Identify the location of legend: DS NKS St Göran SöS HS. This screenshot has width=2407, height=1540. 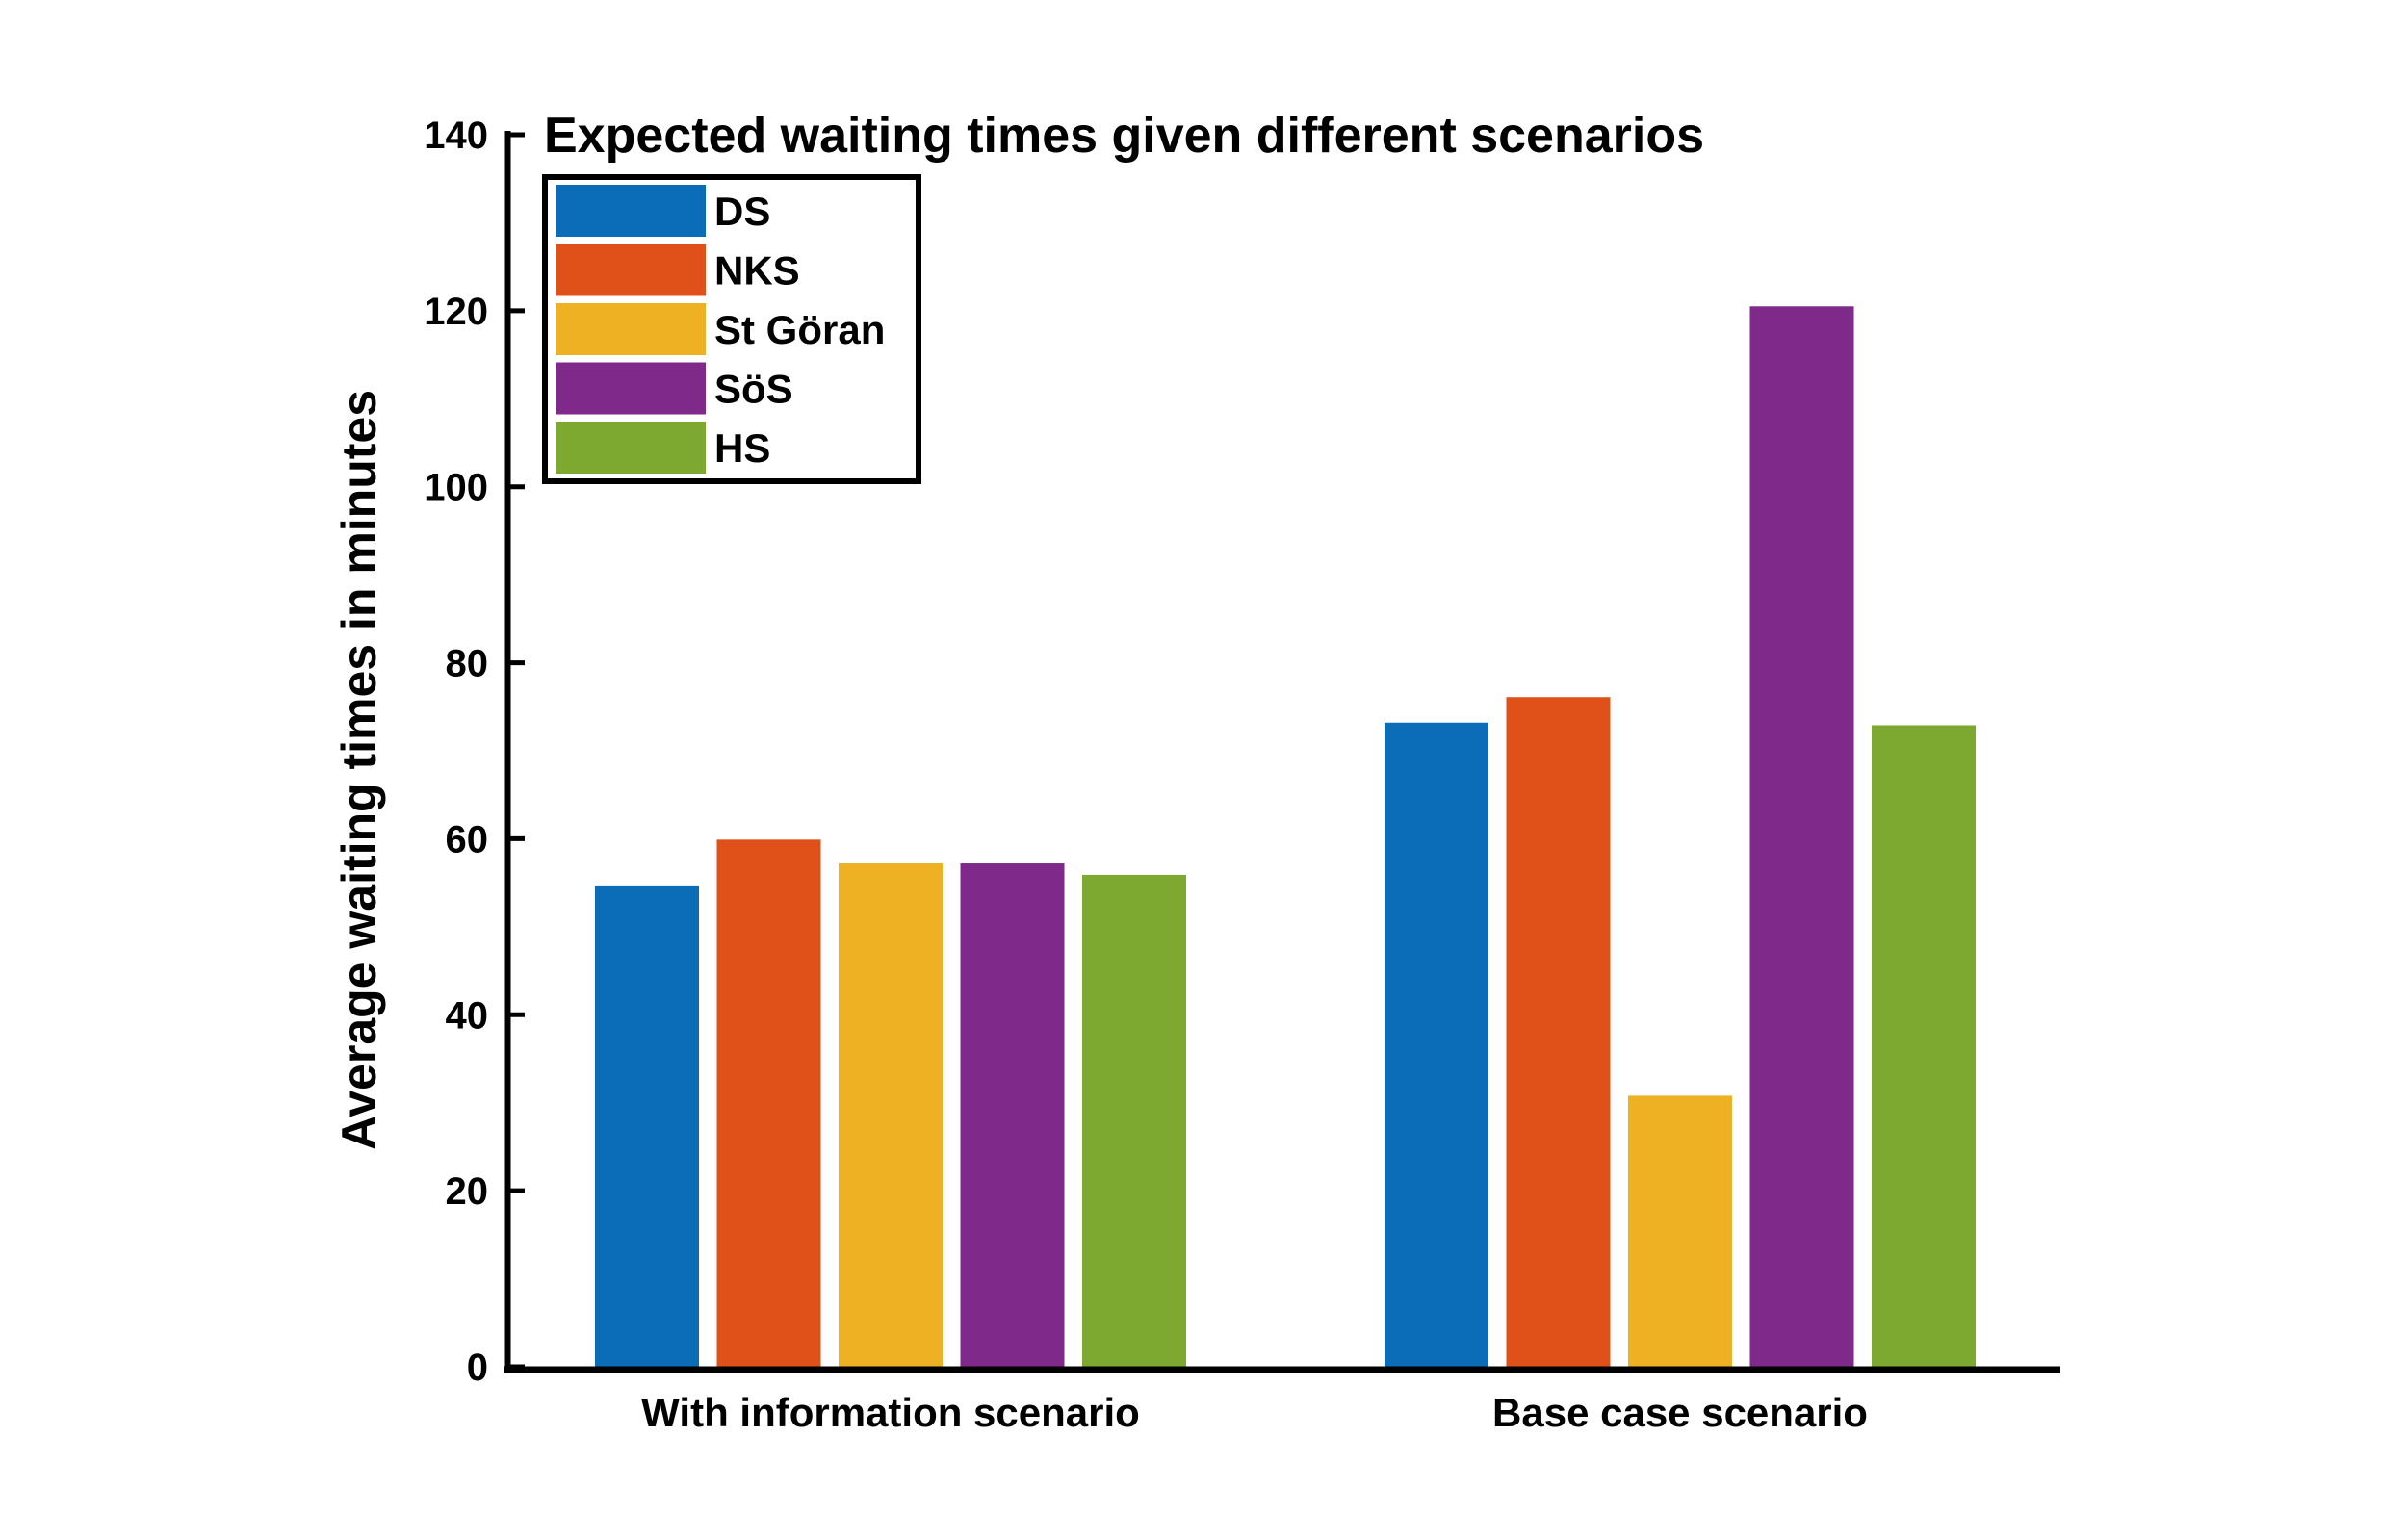
(731, 329).